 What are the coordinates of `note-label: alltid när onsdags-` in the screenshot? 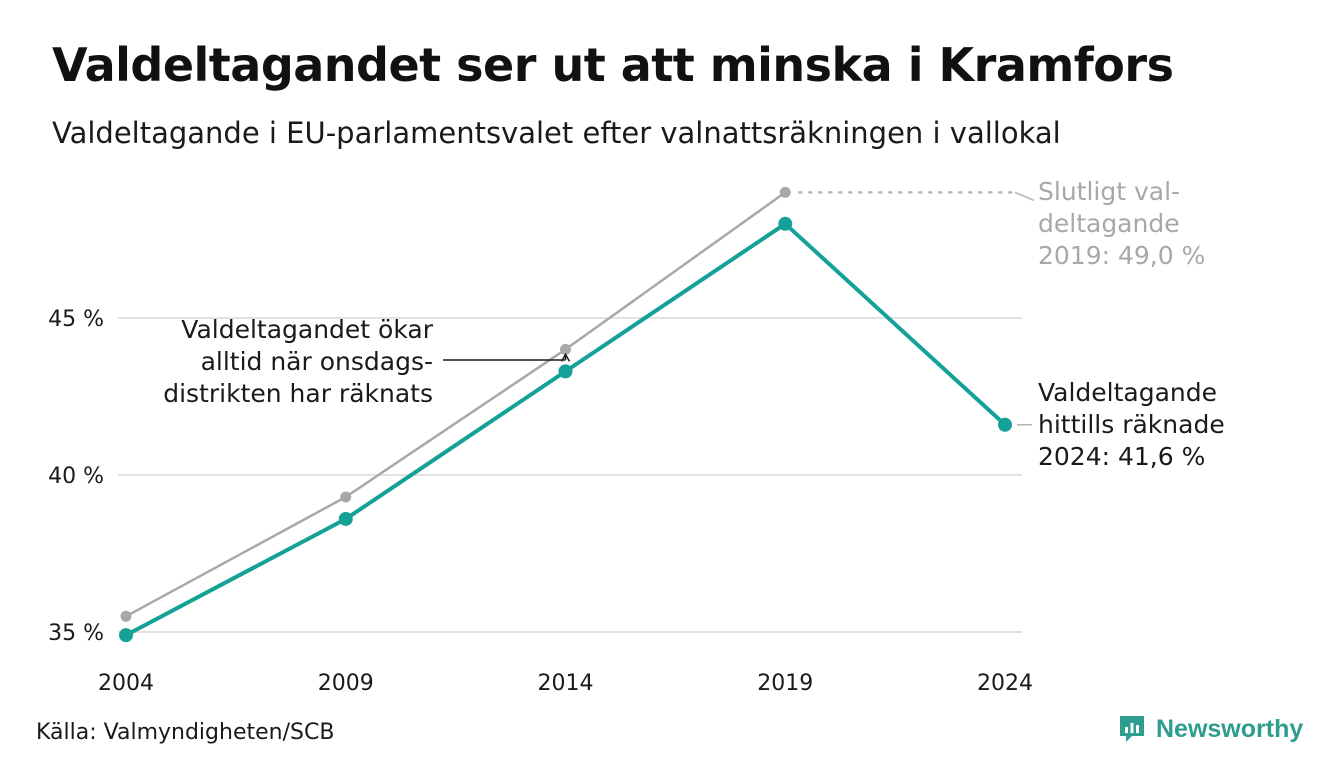 It's located at (317, 361).